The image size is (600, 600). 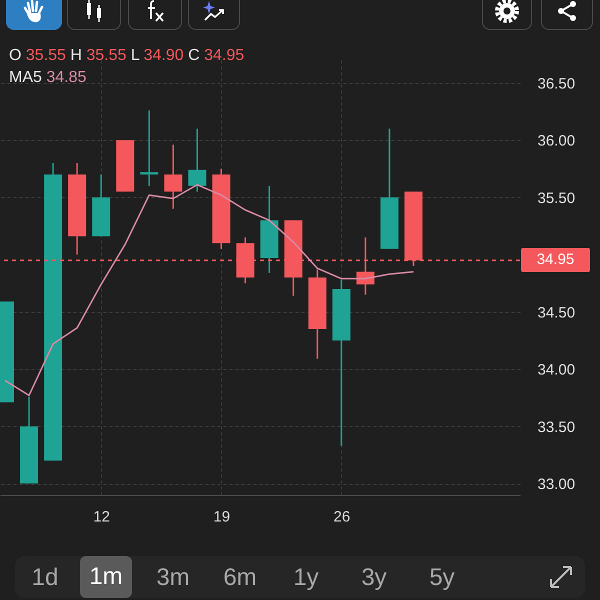 I want to click on text: 5y, so click(x=442, y=578).